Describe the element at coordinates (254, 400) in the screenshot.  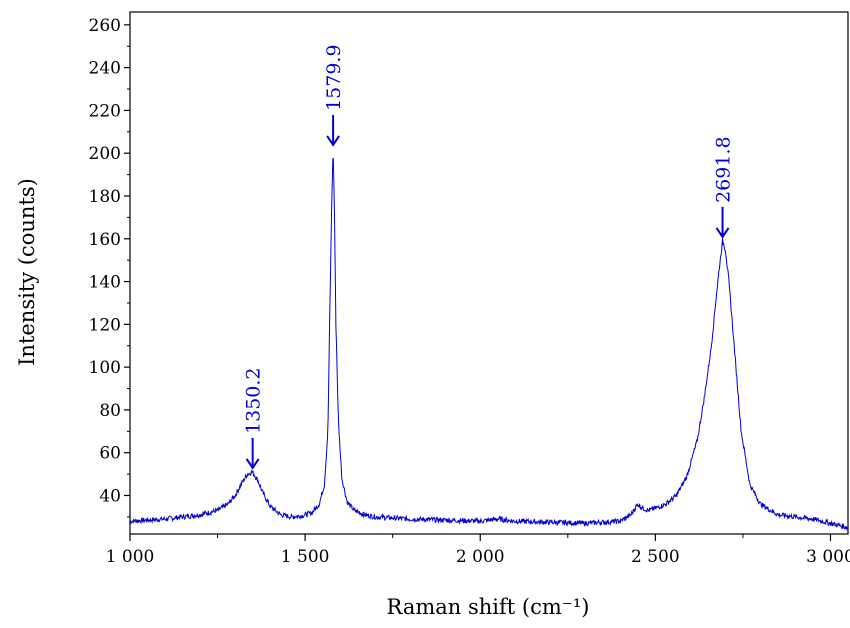
I see `peak-label: 1350.2` at that location.